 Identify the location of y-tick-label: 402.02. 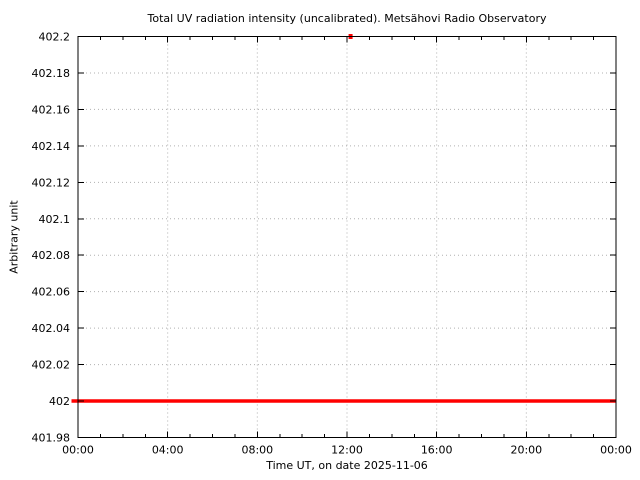
(51, 365).